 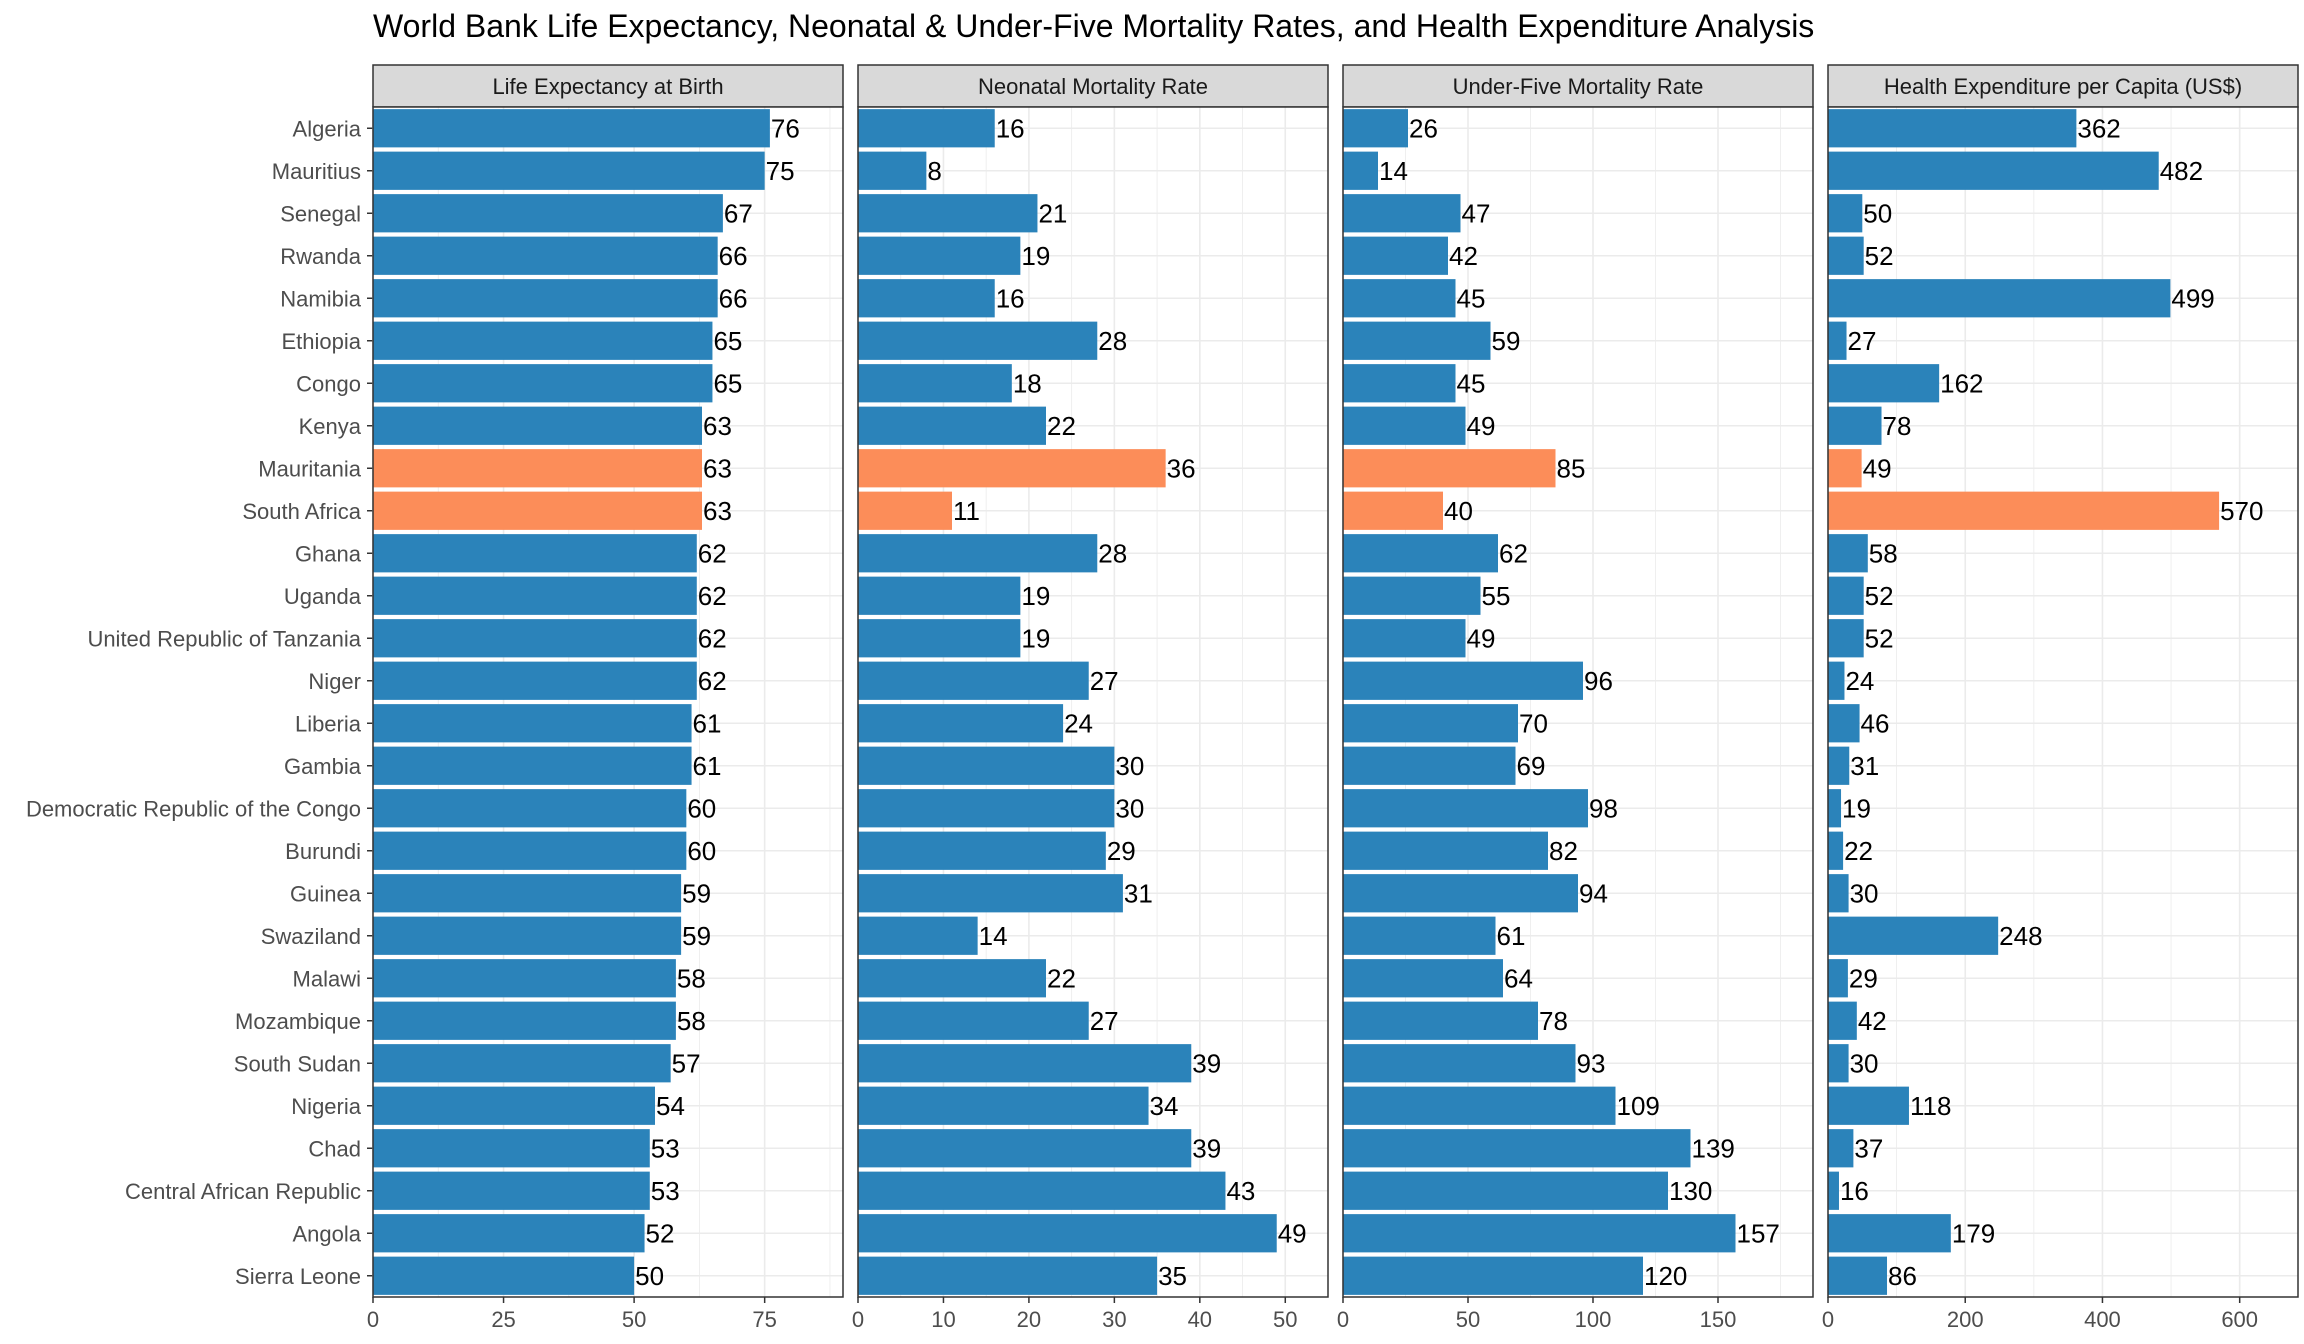 What do you see at coordinates (545, 255) in the screenshot?
I see `bar-life-expectancy-at-birth-rwanda` at bounding box center [545, 255].